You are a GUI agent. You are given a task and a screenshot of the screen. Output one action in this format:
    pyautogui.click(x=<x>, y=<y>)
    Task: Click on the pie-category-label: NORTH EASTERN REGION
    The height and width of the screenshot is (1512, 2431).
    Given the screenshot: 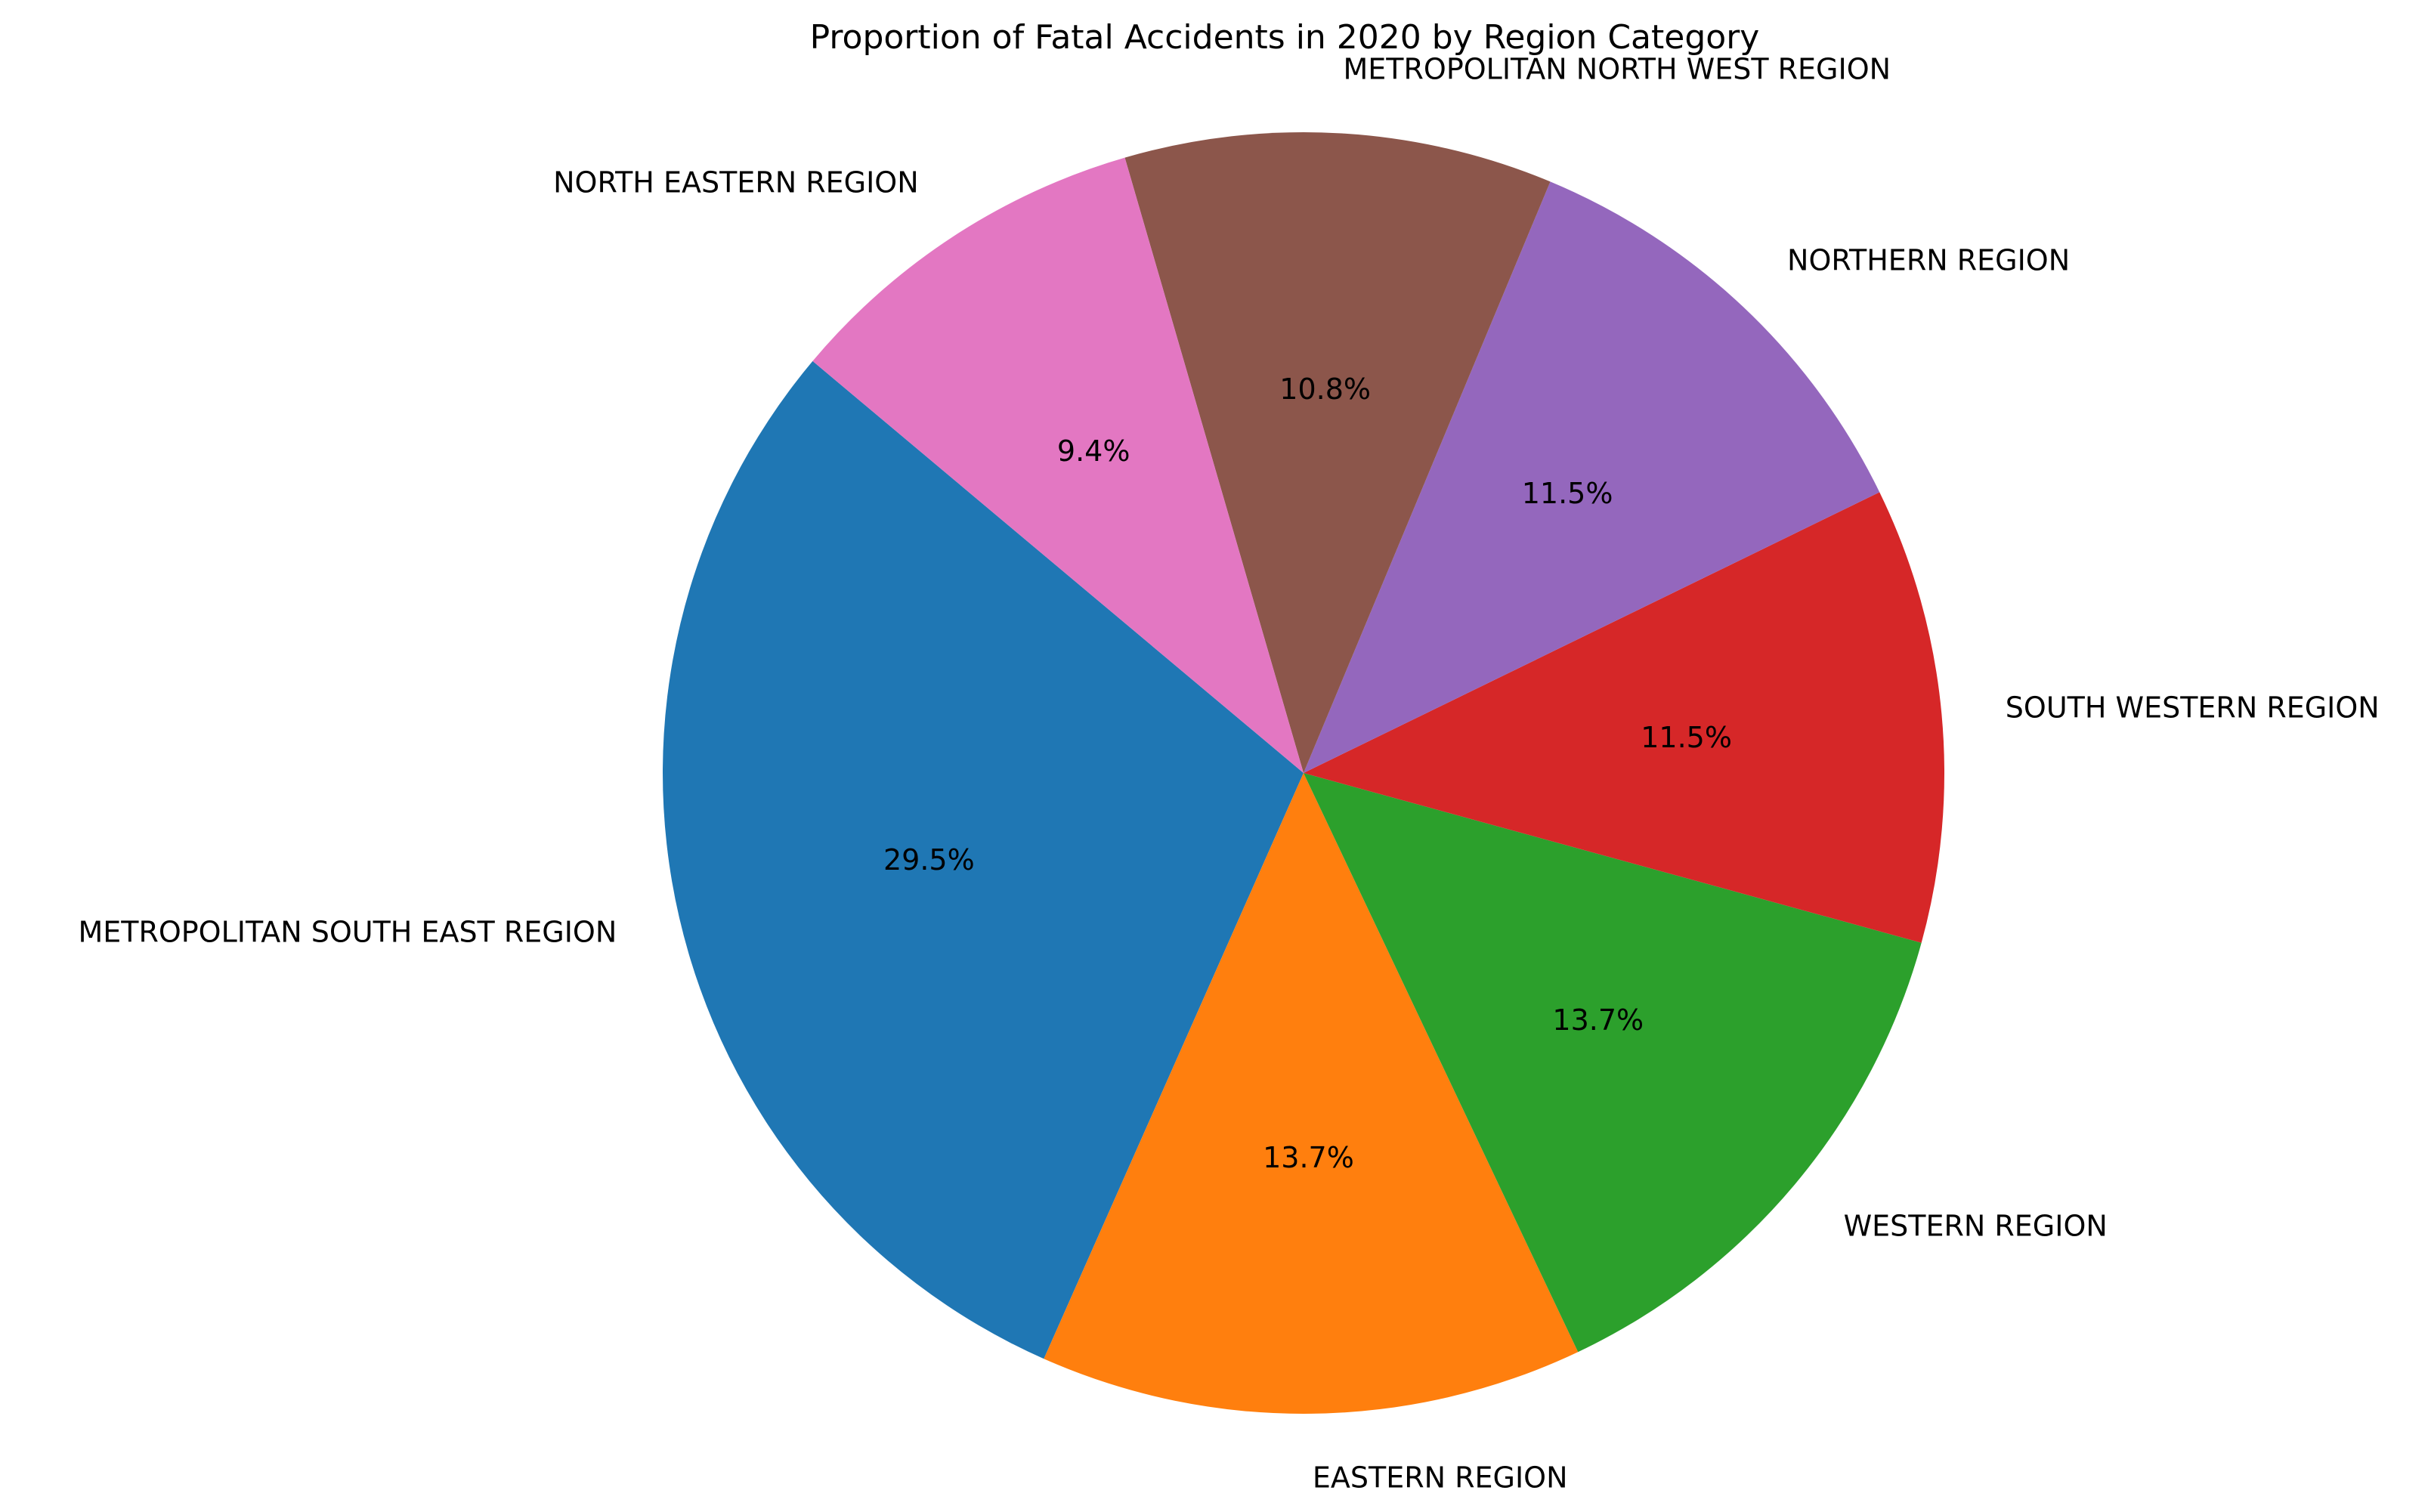 What is the action you would take?
    pyautogui.click(x=736, y=182)
    